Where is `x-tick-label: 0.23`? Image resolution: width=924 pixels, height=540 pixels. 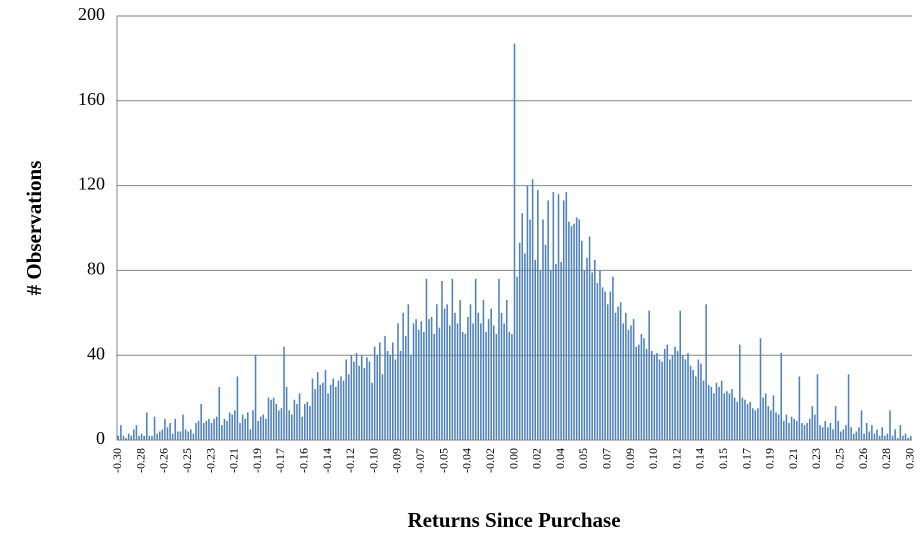
x-tick-label: 0.23 is located at coordinates (816, 458).